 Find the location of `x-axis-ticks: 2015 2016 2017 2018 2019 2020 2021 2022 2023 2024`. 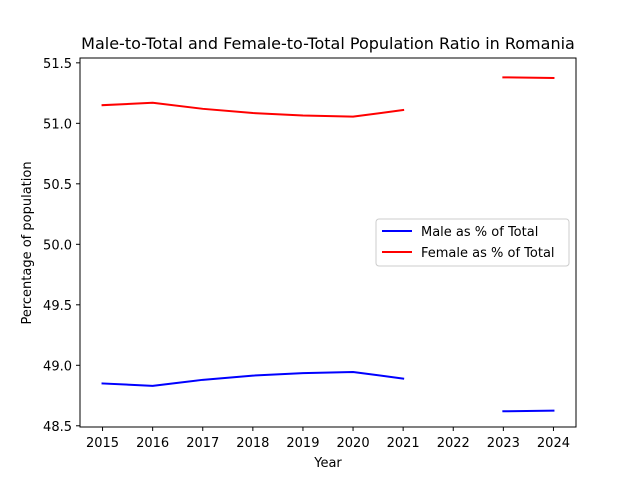

x-axis-ticks: 2015 2016 2017 2018 2019 2020 2021 2022 2023 2024 is located at coordinates (328, 439).